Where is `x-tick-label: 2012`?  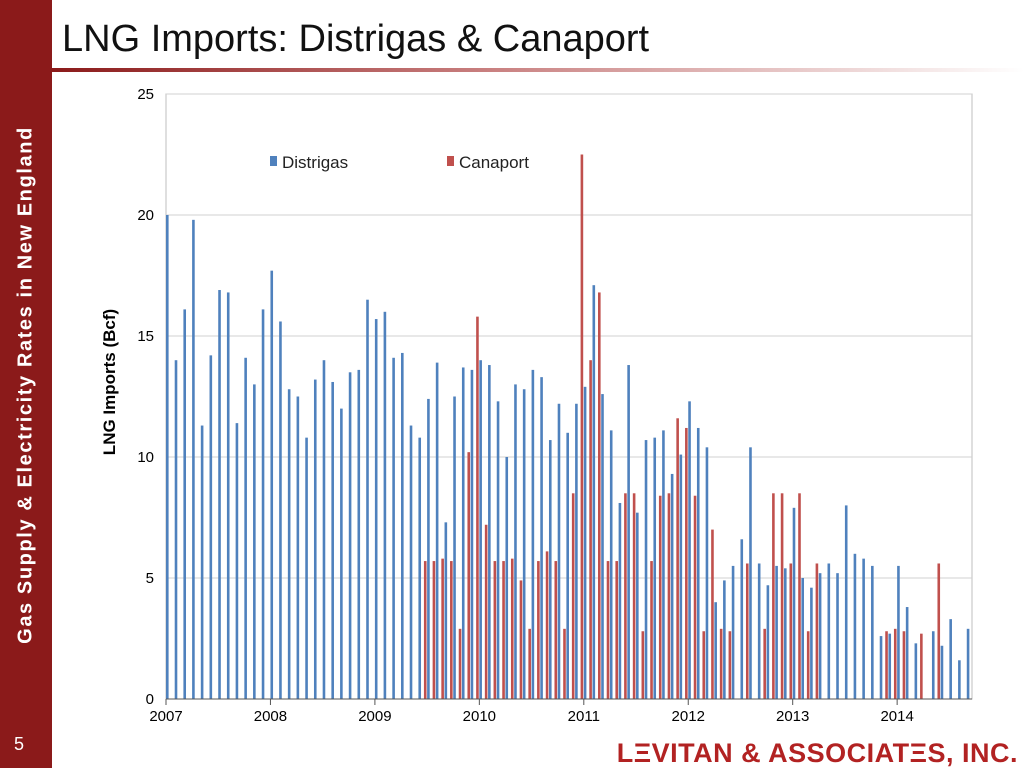
x-tick-label: 2012 is located at coordinates (688, 716).